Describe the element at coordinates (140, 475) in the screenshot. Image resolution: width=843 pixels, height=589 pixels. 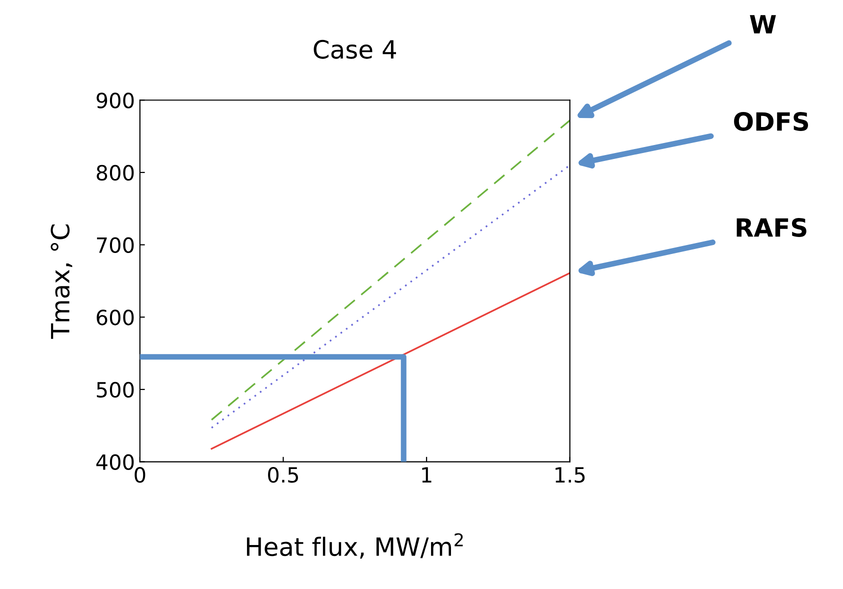
I see `x-tick-label: 0` at that location.